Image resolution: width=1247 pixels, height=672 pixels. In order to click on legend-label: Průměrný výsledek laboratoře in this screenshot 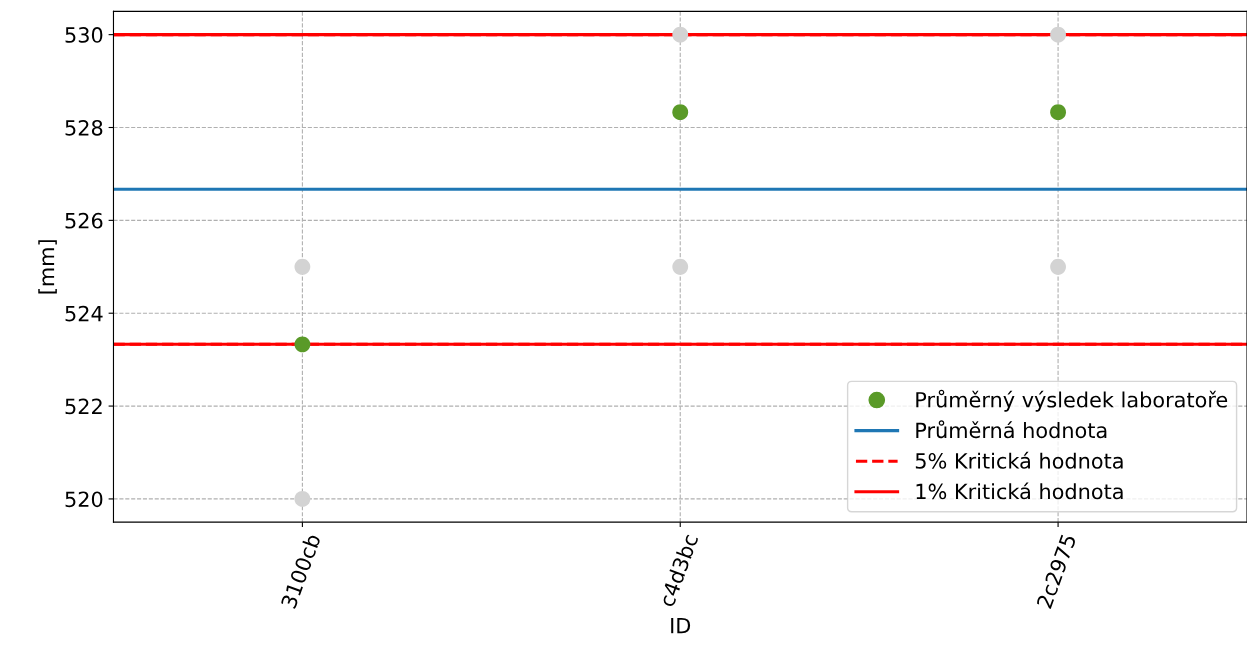, I will do `click(1072, 400)`.